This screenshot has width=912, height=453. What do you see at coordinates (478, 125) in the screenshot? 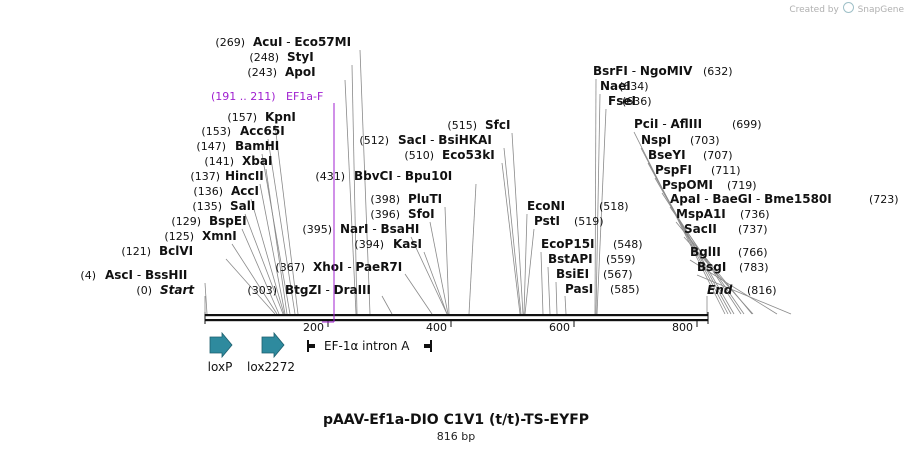
I see `enzyme-site: (515) SfcI` at bounding box center [478, 125].